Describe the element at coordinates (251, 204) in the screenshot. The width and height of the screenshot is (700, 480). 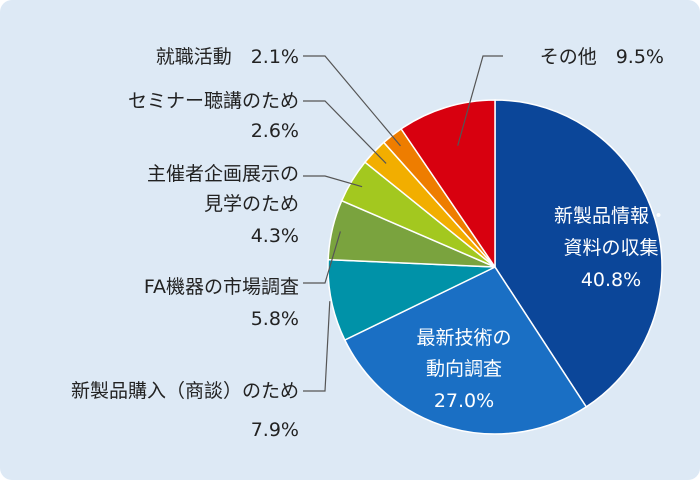
I see `slice-label-4-line-1: 見学のため` at that location.